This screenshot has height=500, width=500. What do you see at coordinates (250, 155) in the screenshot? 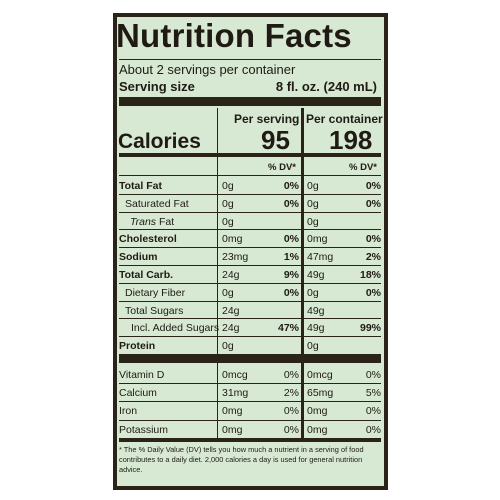
I see `calories-rule` at bounding box center [250, 155].